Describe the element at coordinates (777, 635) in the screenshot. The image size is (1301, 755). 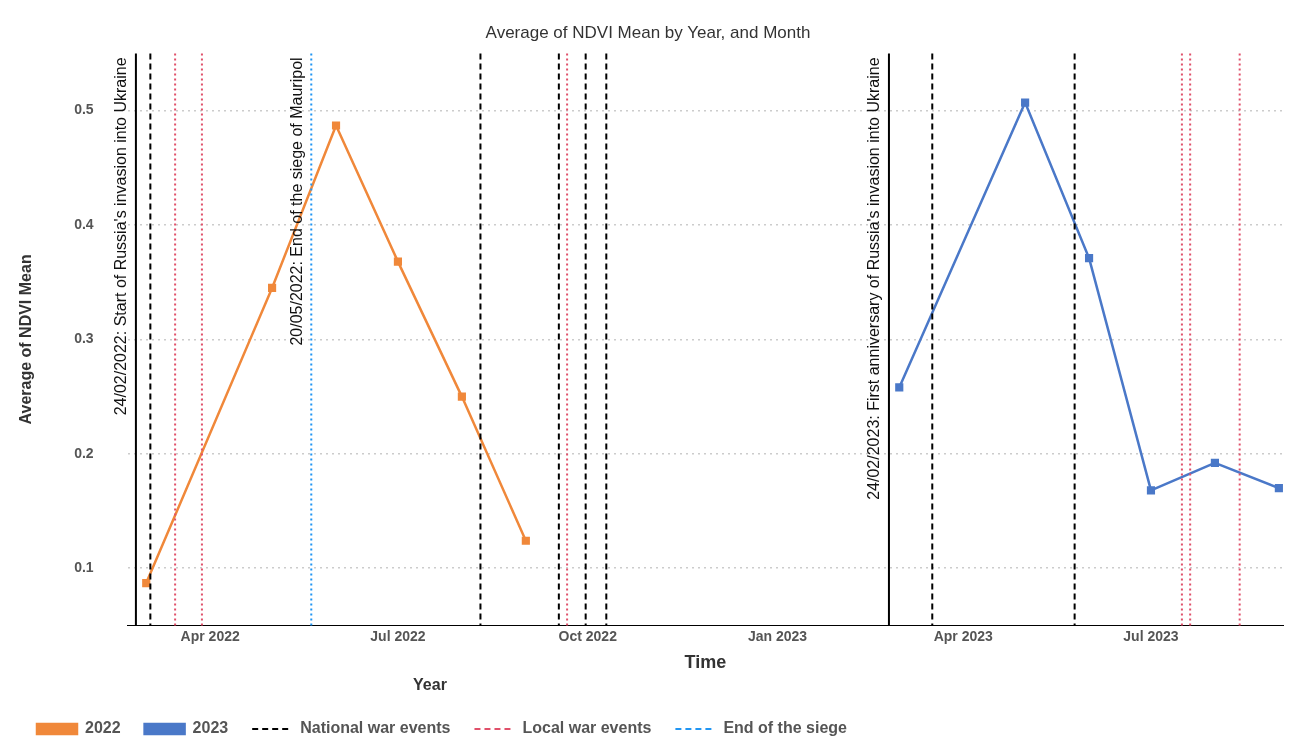
I see `x-tick-label: Jan 2023` at that location.